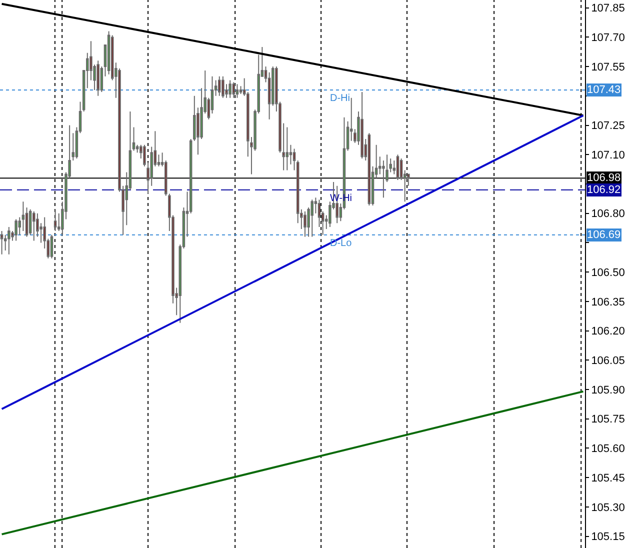  Describe the element at coordinates (608, 302) in the screenshot. I see `y-tick-label: 106.35` at that location.